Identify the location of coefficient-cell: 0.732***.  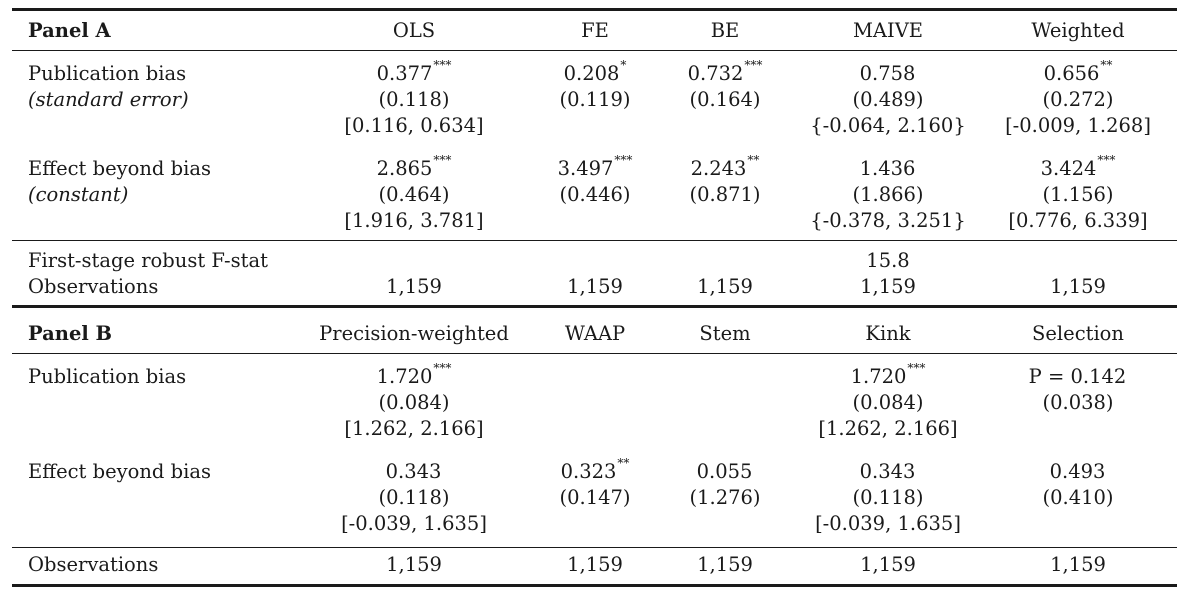
(725, 72).